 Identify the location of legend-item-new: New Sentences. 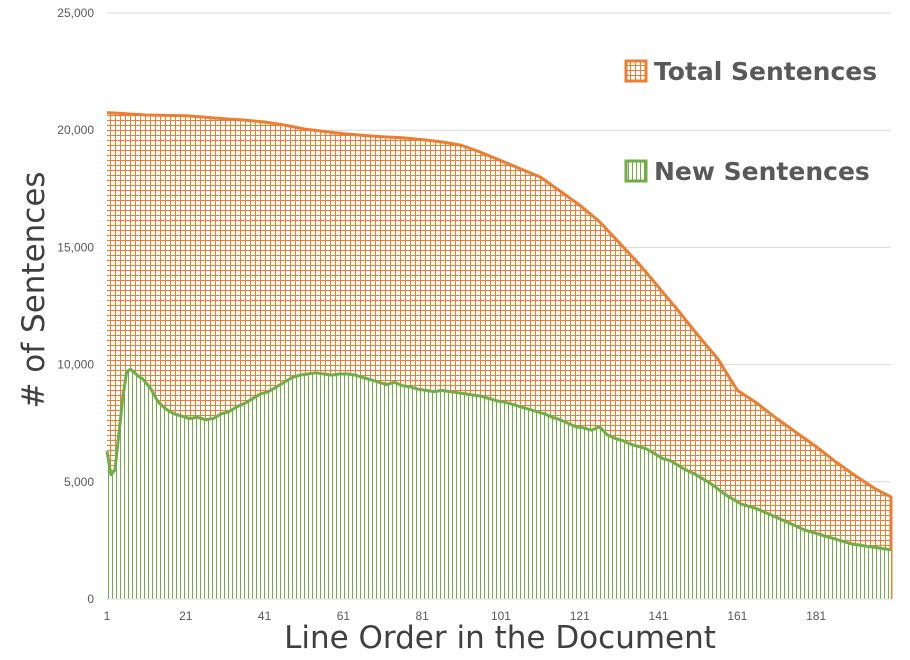
(747, 171).